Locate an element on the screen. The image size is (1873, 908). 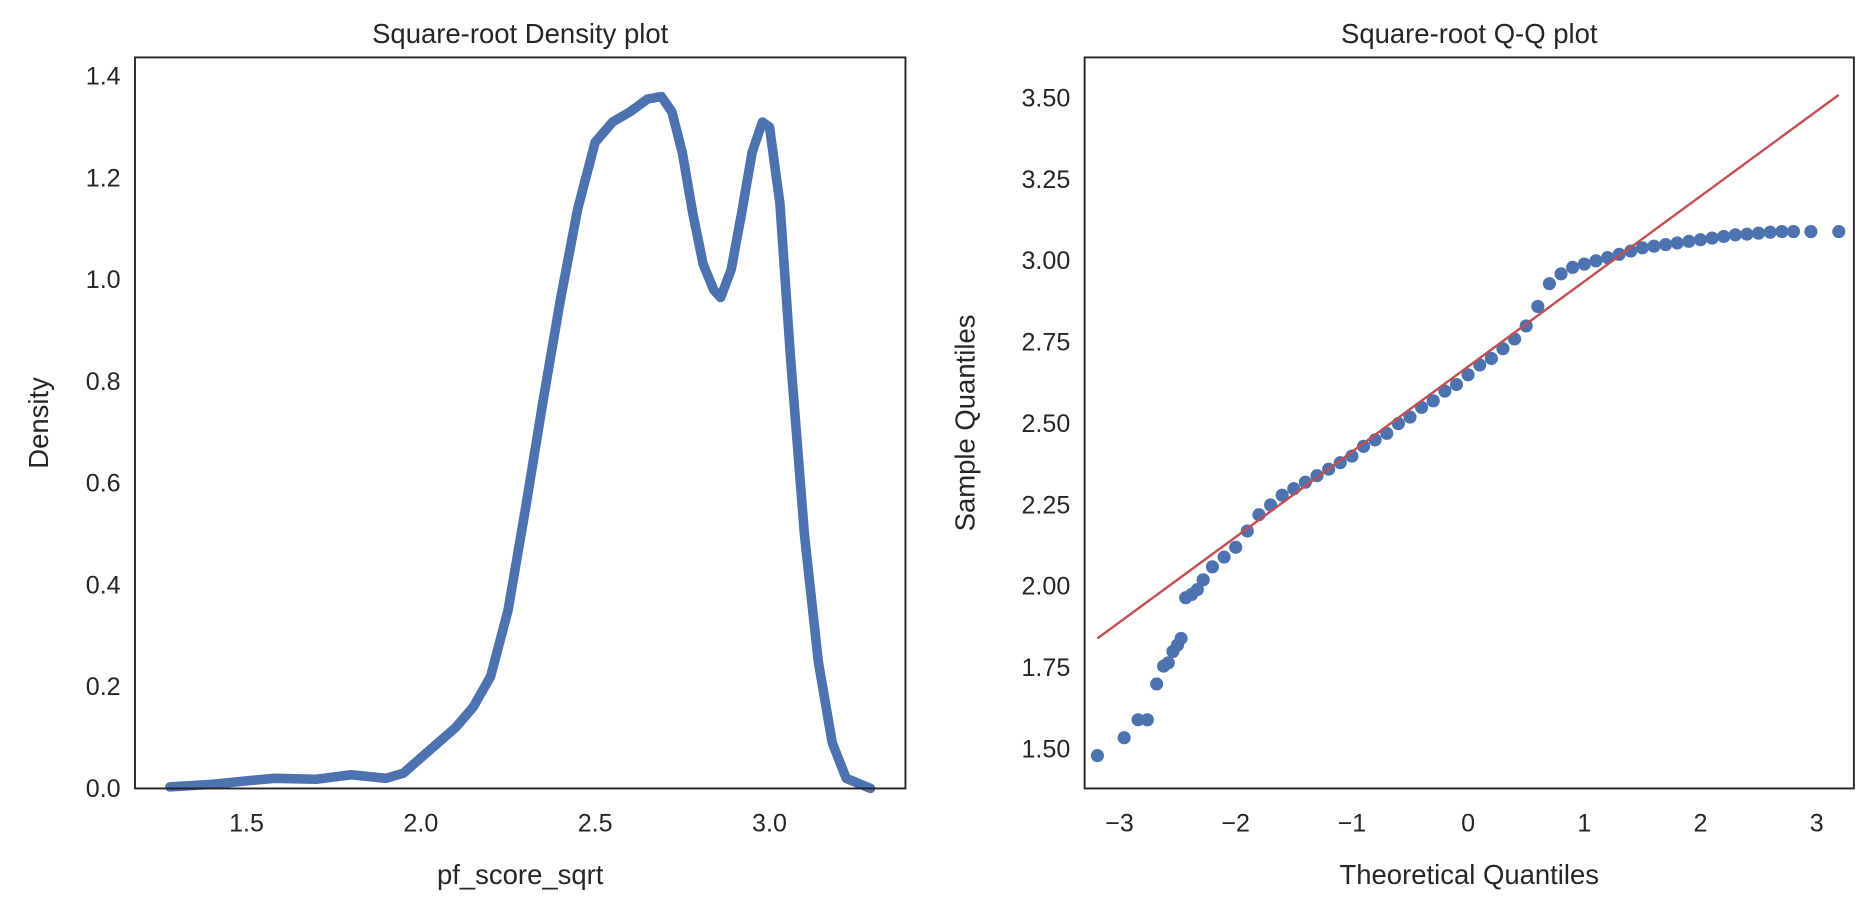
x-tick-label: 0 is located at coordinates (1468, 823).